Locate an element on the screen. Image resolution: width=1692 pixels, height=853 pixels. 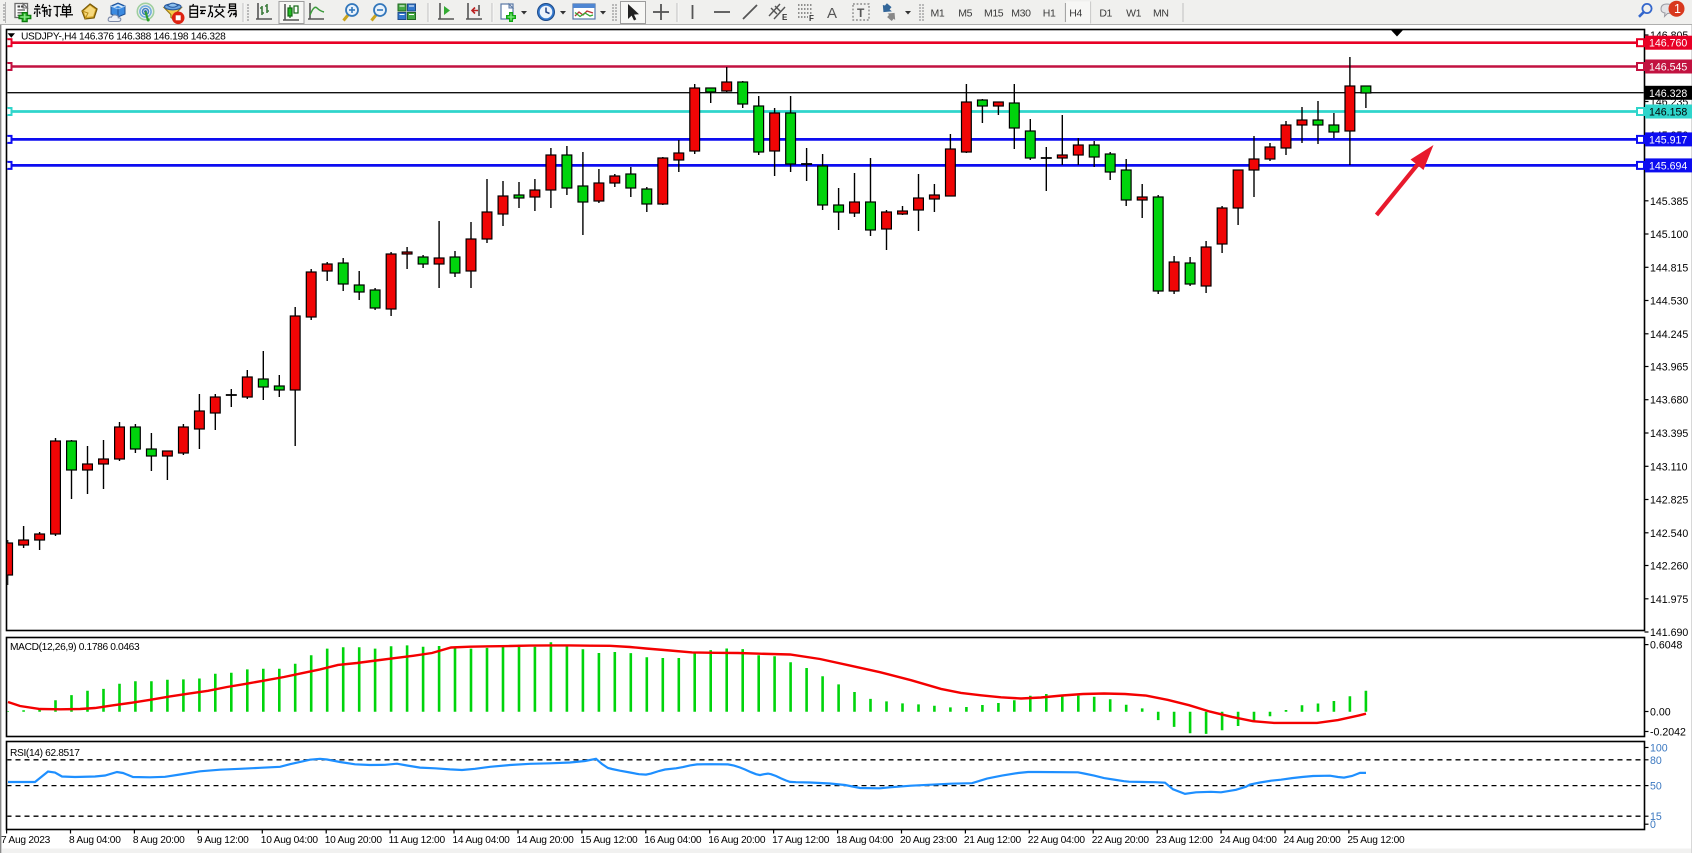
svg-text: MACD(12,26,9) 0.1786 0.0463 is located at coordinates (75, 647).